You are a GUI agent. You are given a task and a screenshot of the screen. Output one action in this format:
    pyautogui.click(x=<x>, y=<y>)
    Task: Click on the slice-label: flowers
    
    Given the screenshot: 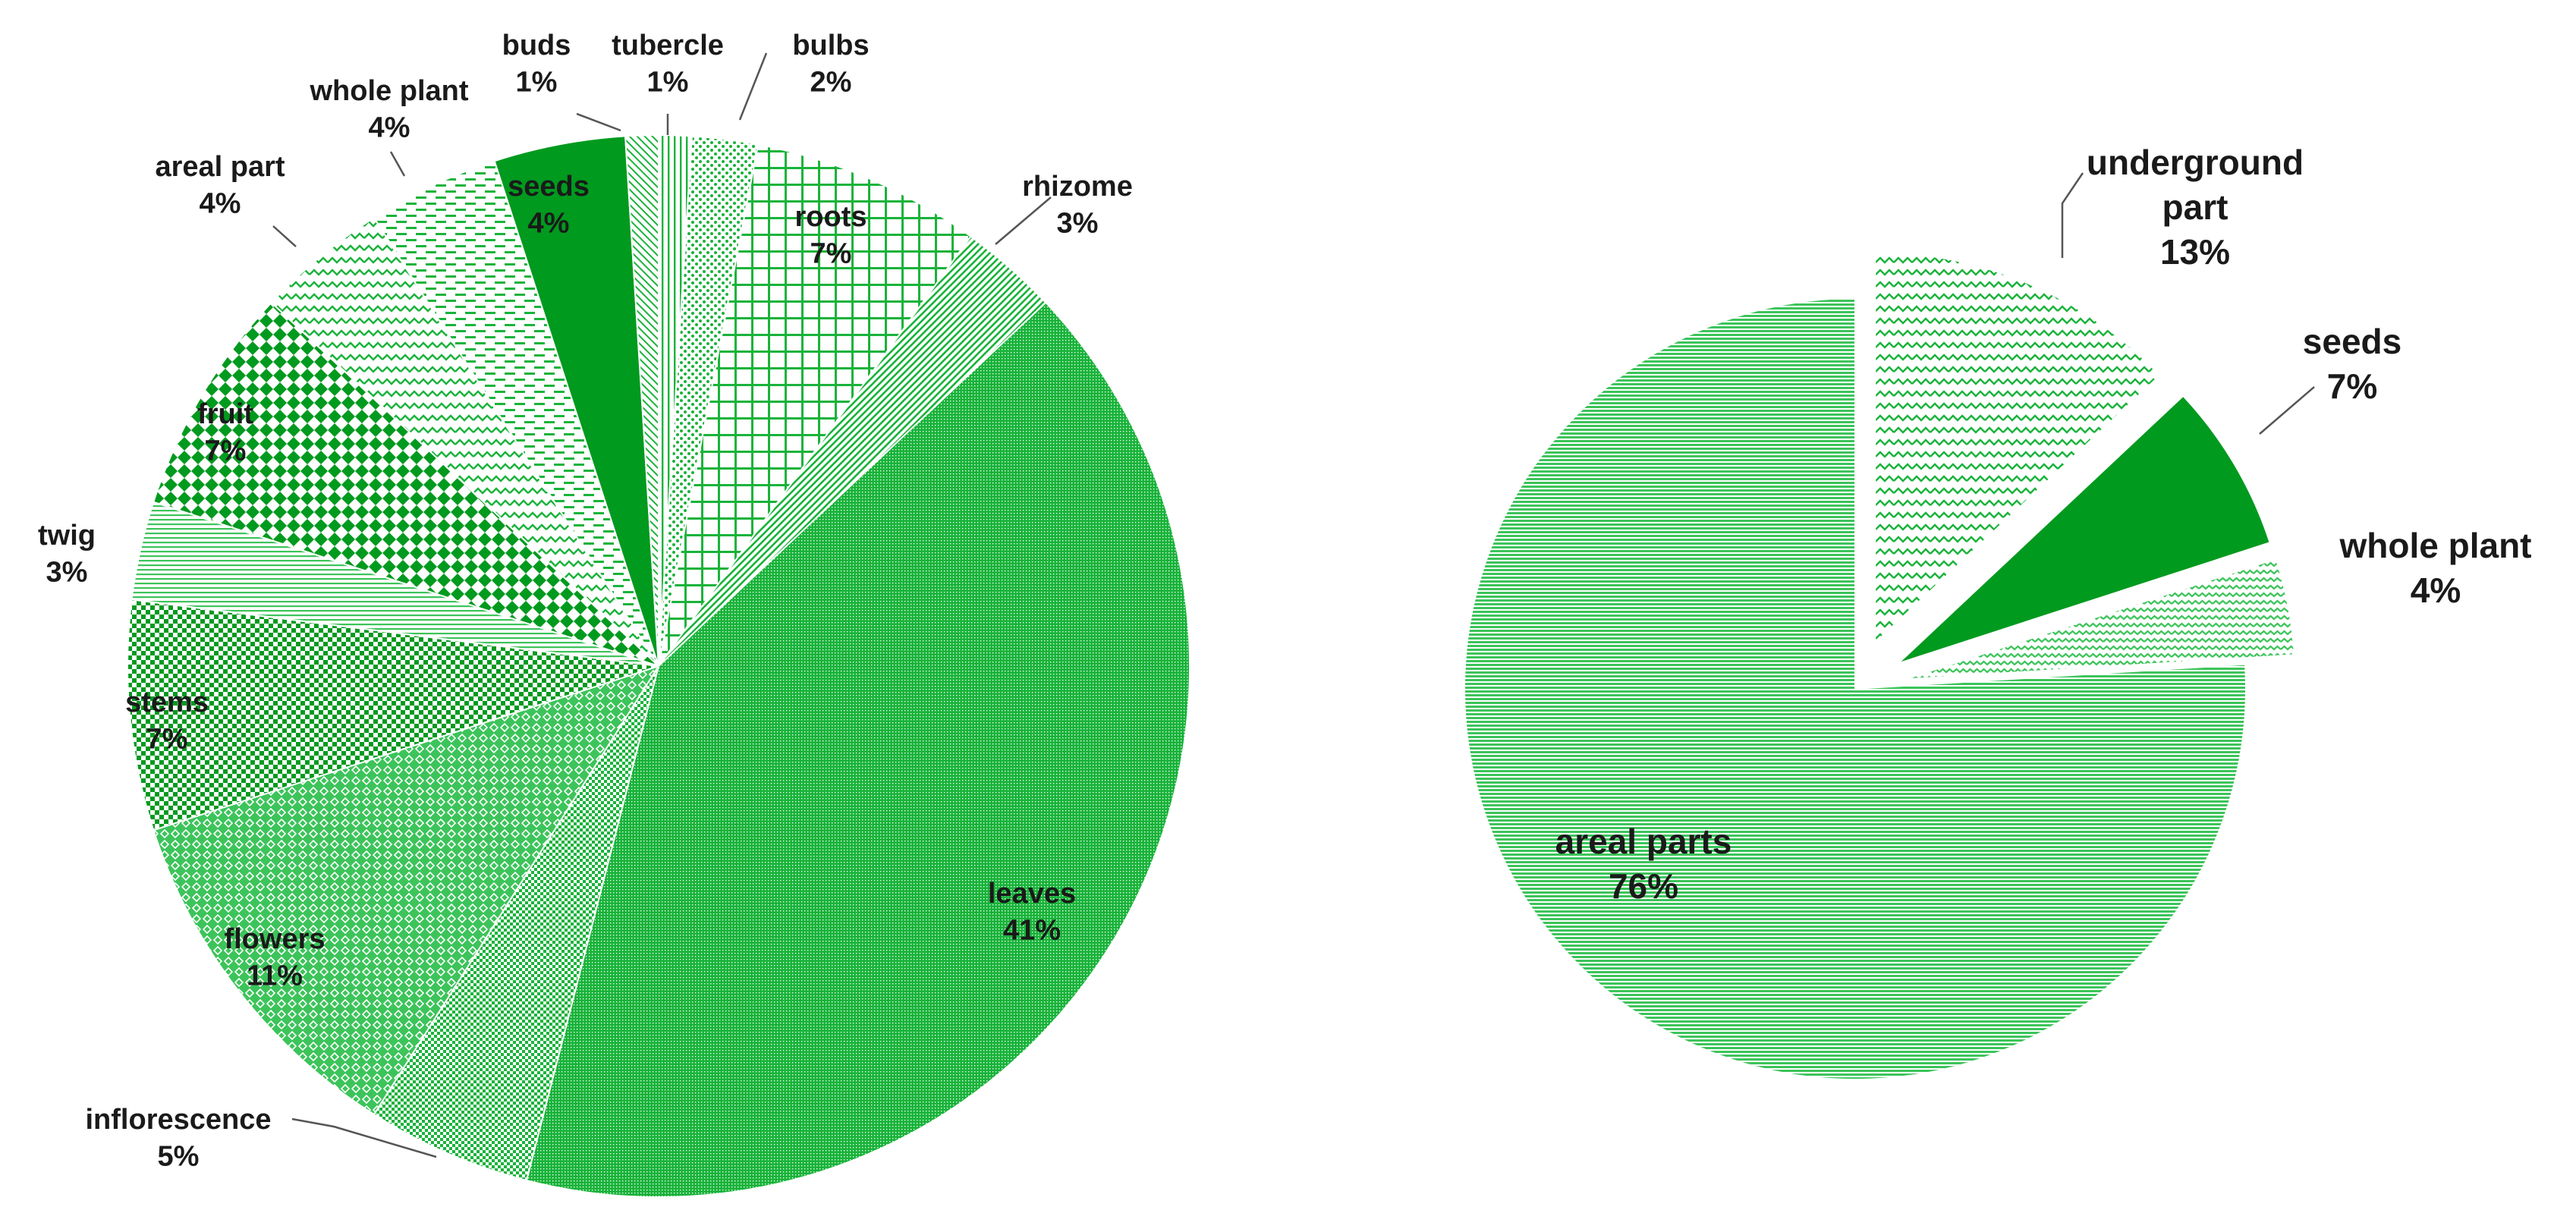 What is the action you would take?
    pyautogui.click(x=274, y=939)
    